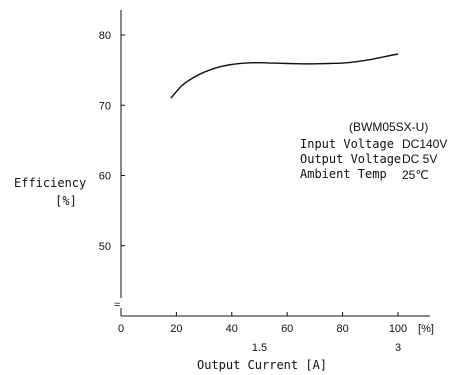 The height and width of the screenshot is (375, 451). Describe the element at coordinates (424, 144) in the screenshot. I see `spec-input-voltage-value: DC140V` at that location.